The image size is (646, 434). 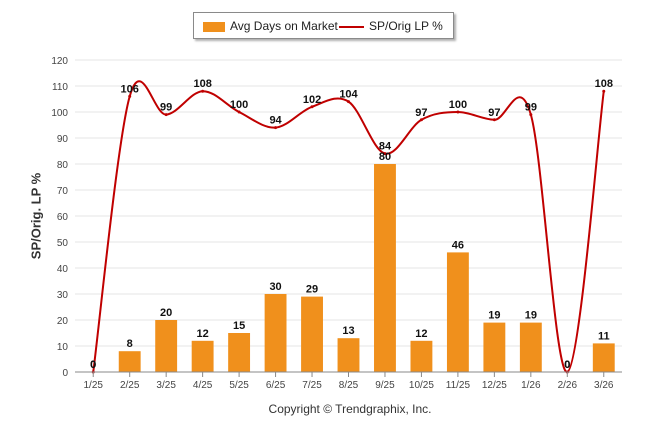 I want to click on bar-value-label: 20, so click(x=166, y=313).